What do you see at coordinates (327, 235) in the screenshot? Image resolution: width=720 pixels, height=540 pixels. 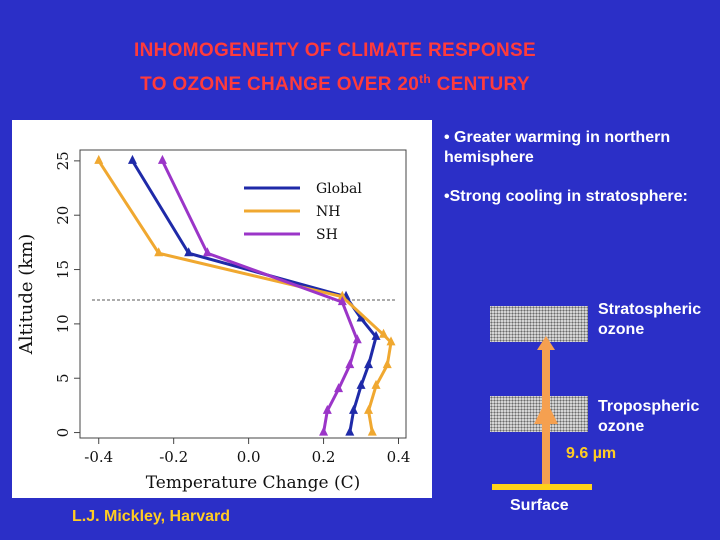 I see `legend-label-sh: SH` at bounding box center [327, 235].